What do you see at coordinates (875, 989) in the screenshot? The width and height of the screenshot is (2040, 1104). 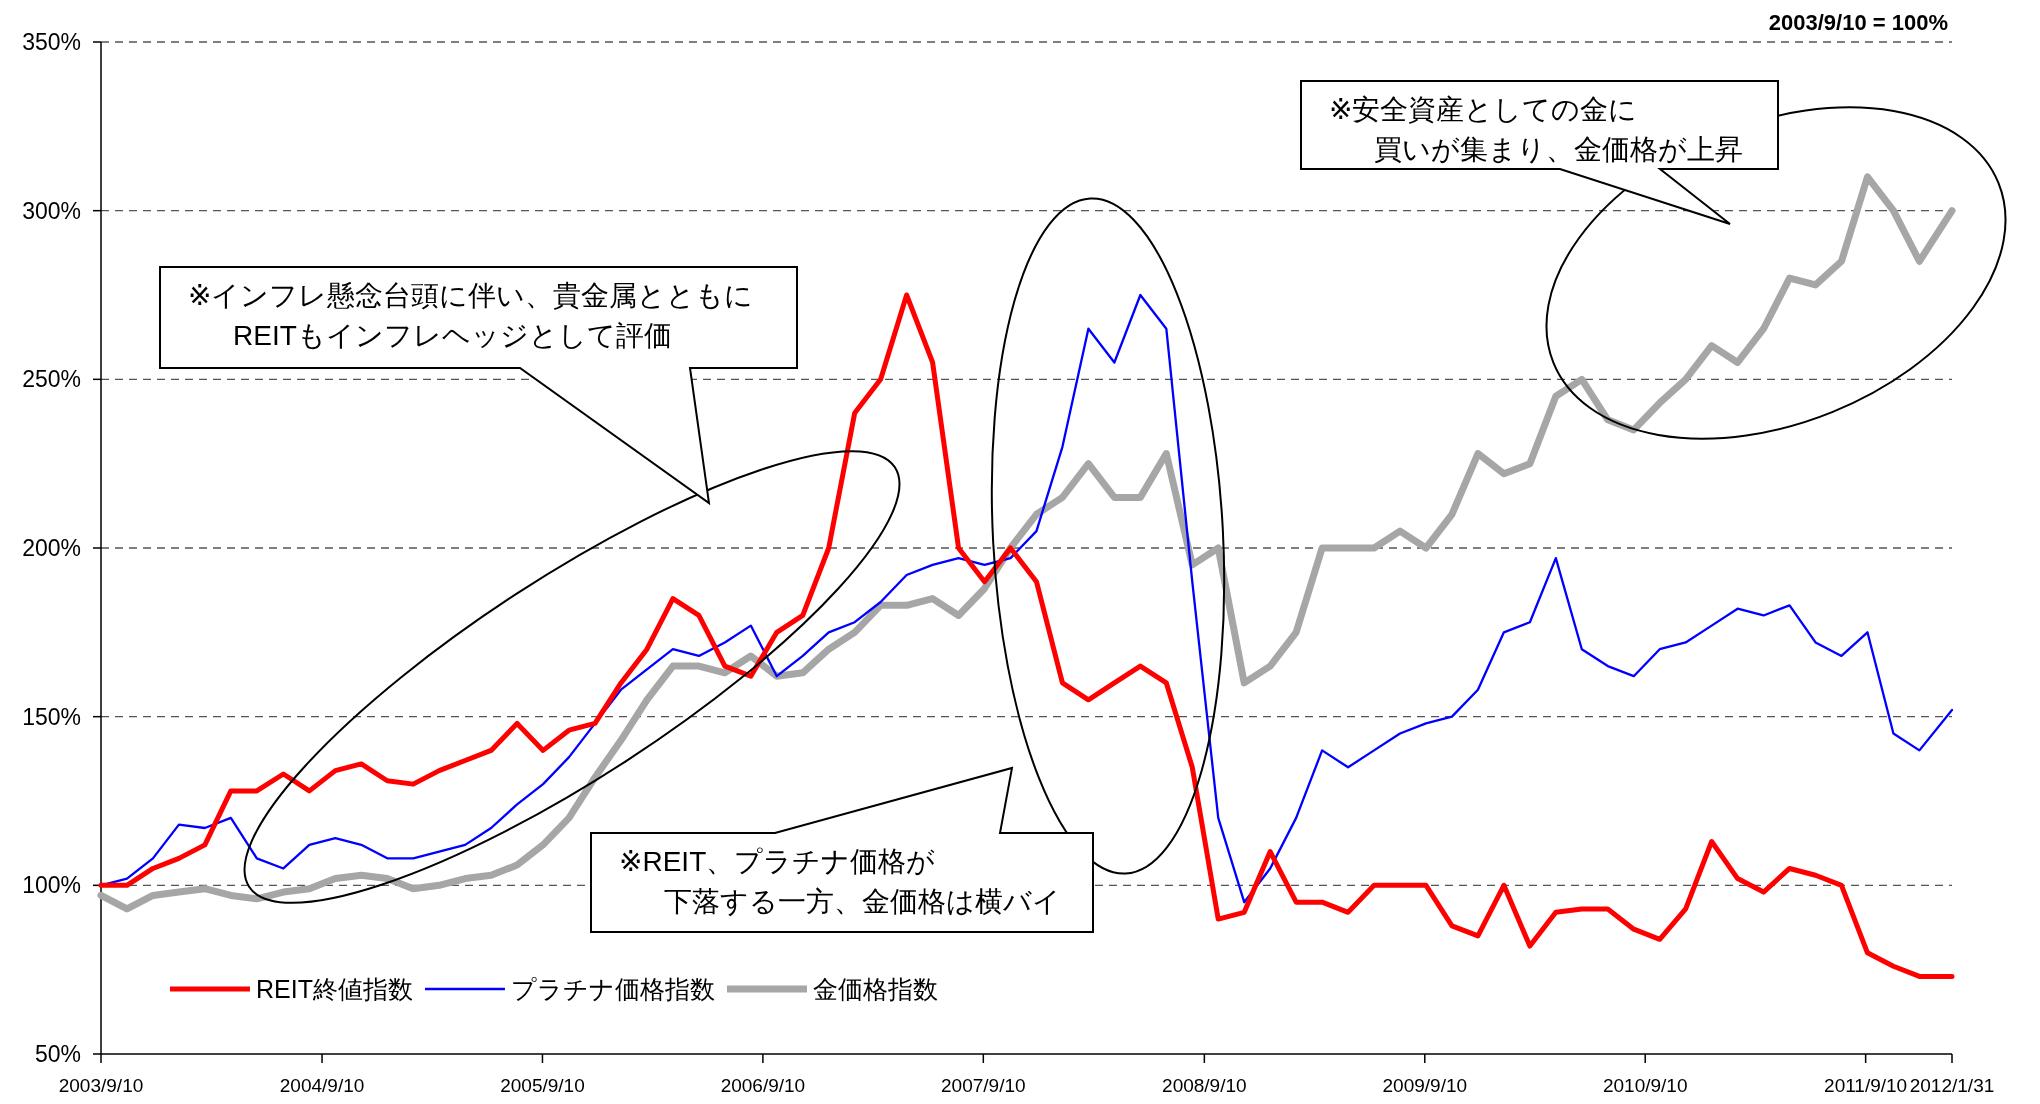 I see `legend-label: 金価格指数` at bounding box center [875, 989].